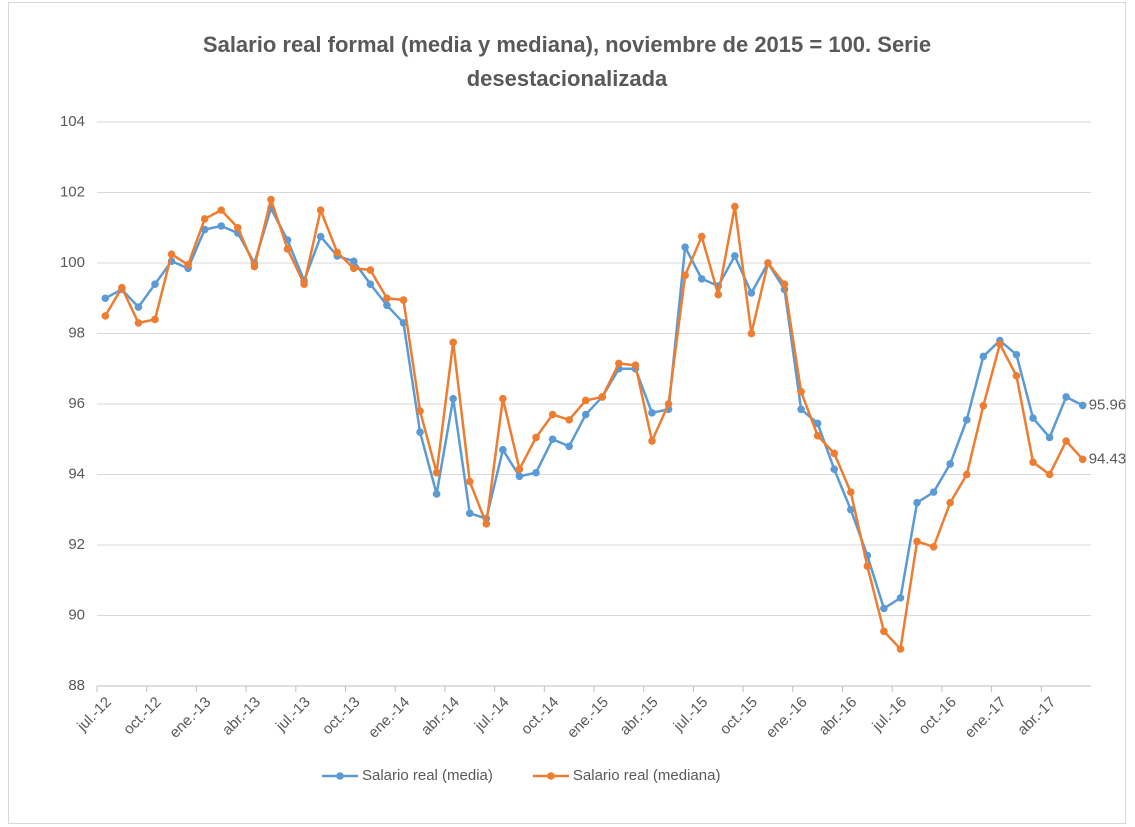  I want to click on x-tick-label: ene.-15, so click(588, 718).